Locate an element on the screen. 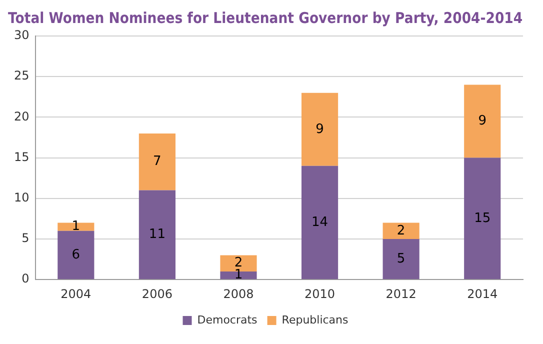 The image size is (543, 344). data-label: 14 is located at coordinates (320, 222).